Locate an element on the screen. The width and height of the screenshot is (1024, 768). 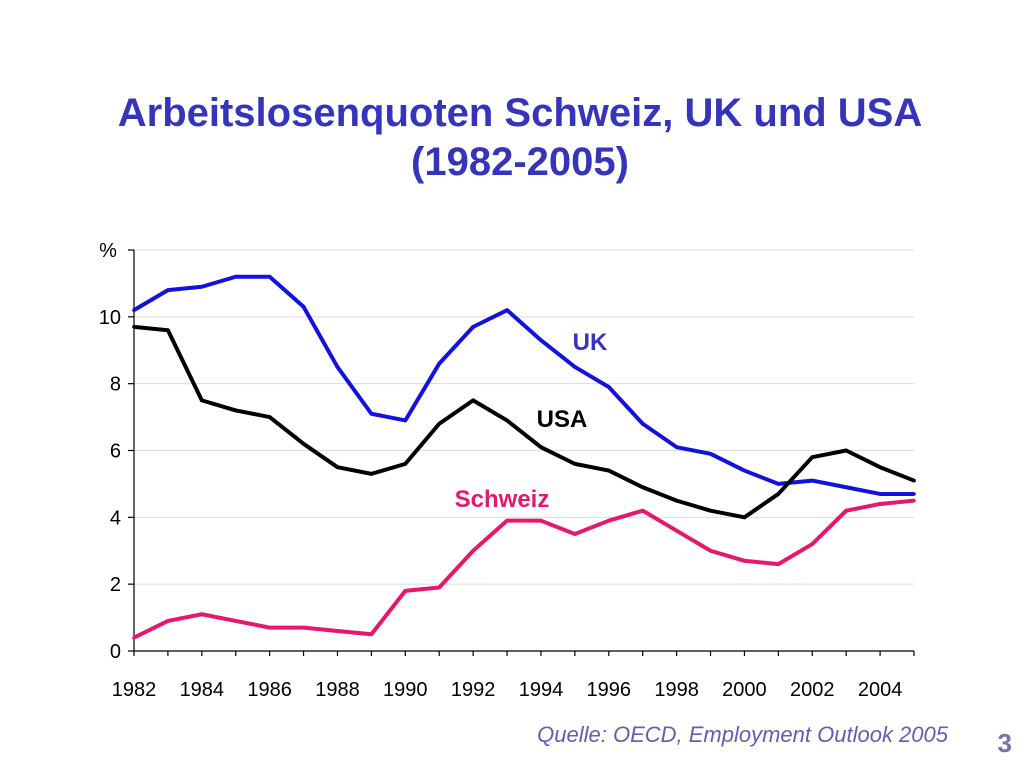
x-tick-label: 1982 is located at coordinates (134, 690).